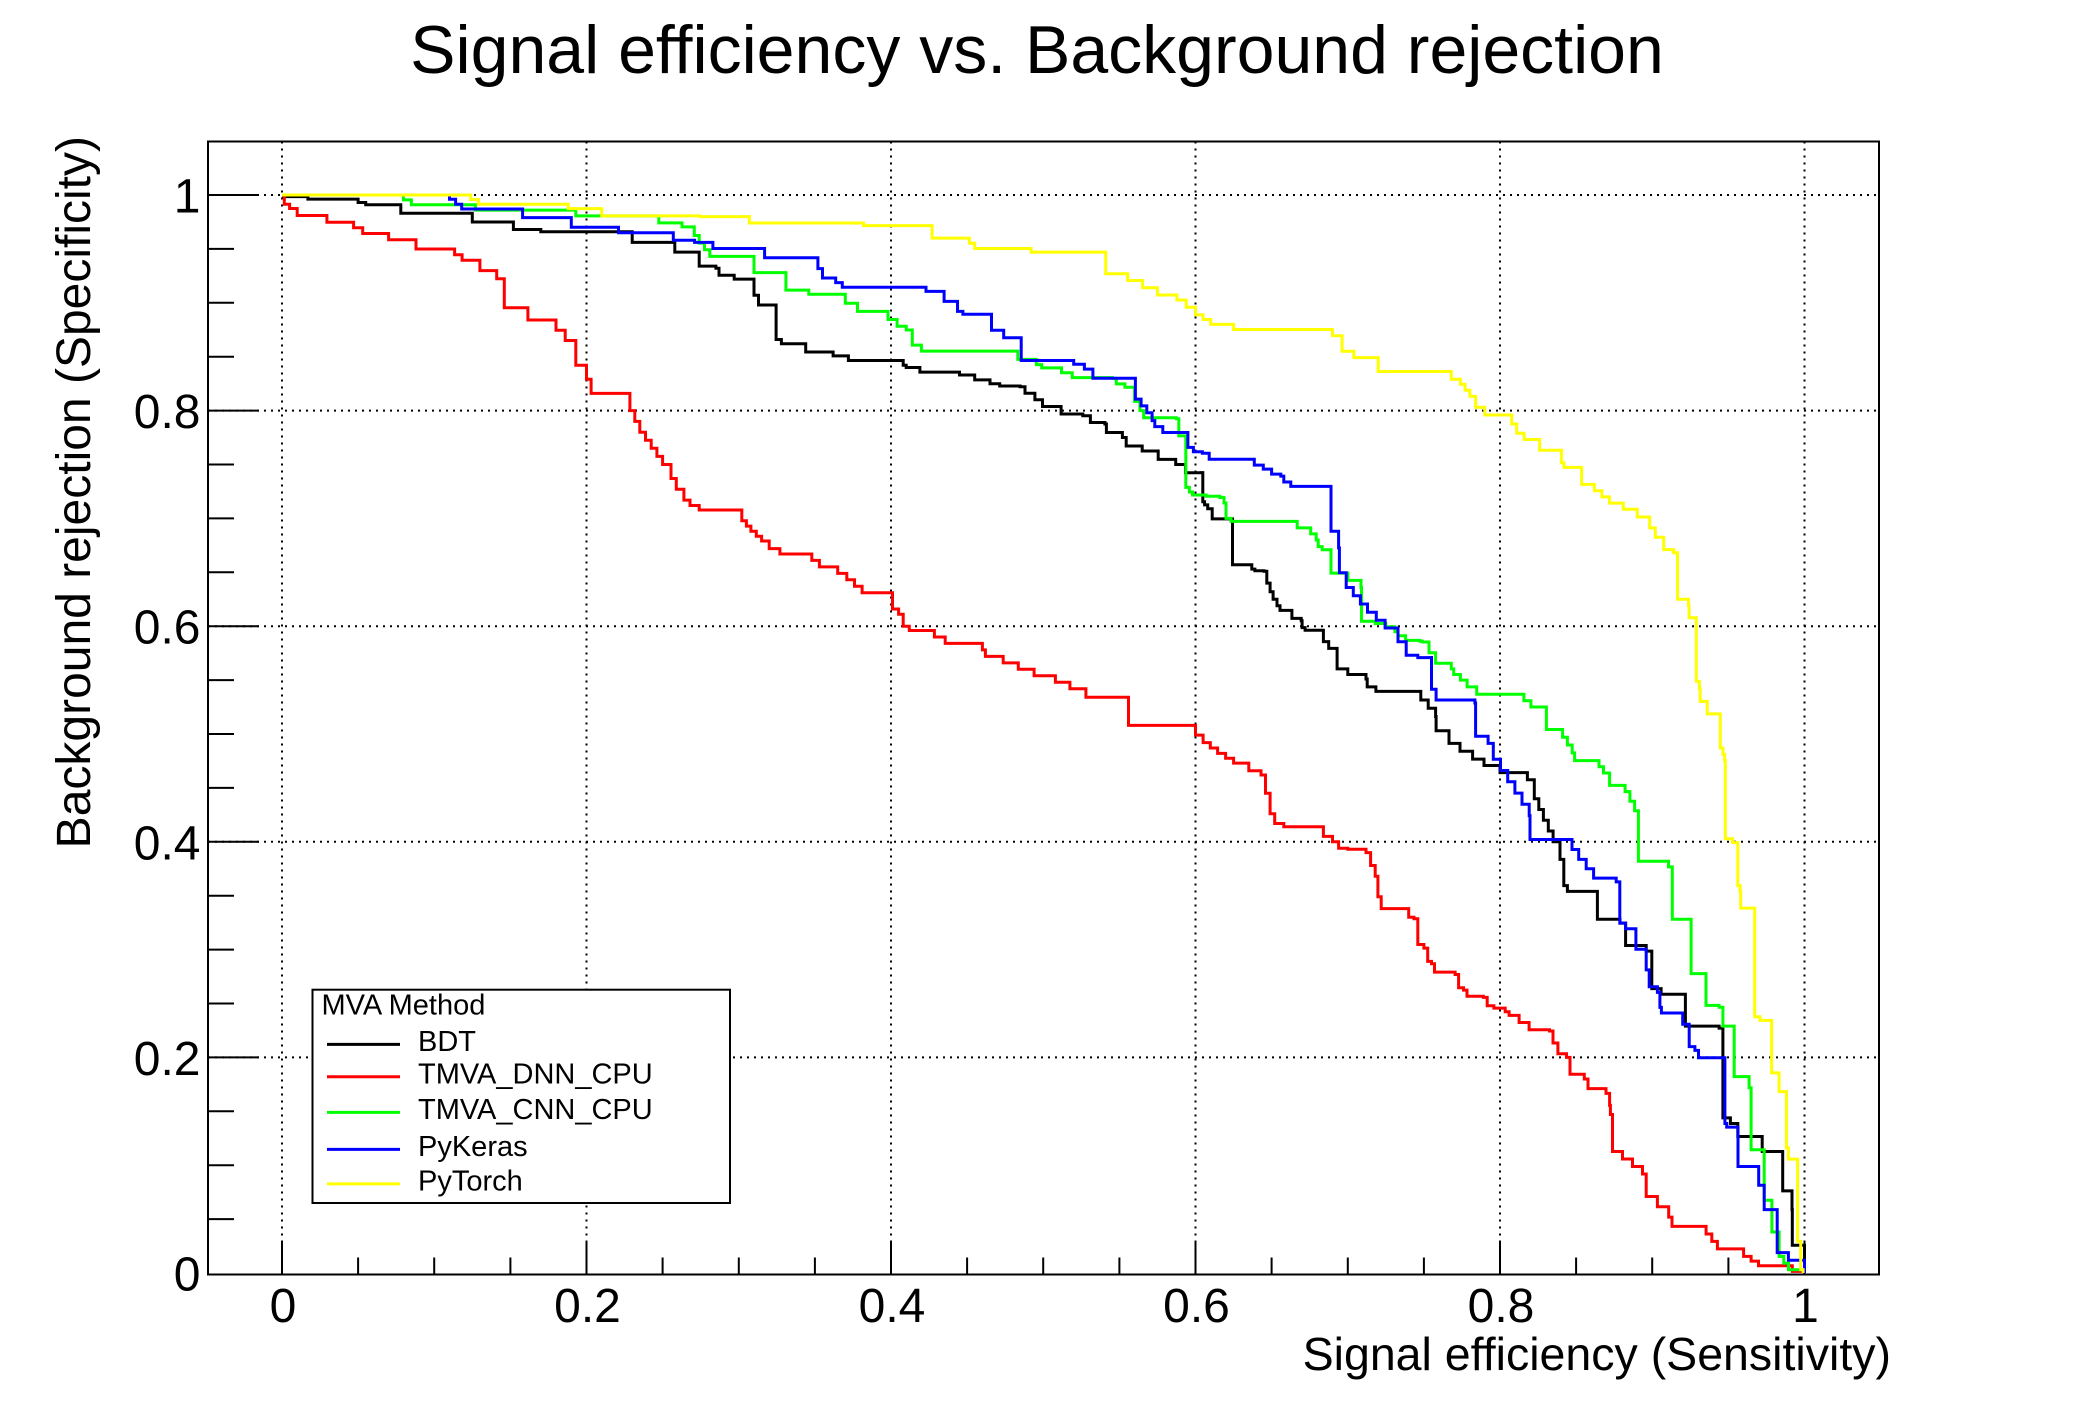 This screenshot has height=1416, width=2088. What do you see at coordinates (447, 1042) in the screenshot?
I see `svg-text: BDT` at bounding box center [447, 1042].